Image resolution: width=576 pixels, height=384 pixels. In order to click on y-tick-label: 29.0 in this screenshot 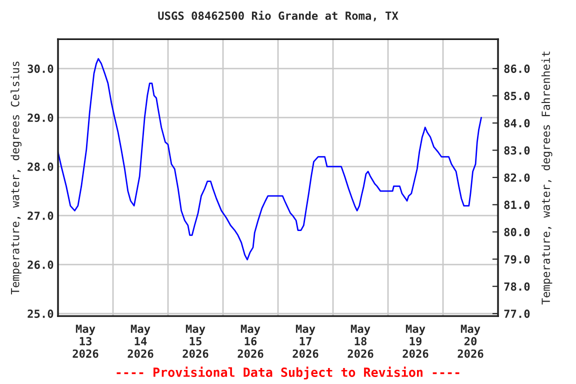, I will do `click(41, 118)`.